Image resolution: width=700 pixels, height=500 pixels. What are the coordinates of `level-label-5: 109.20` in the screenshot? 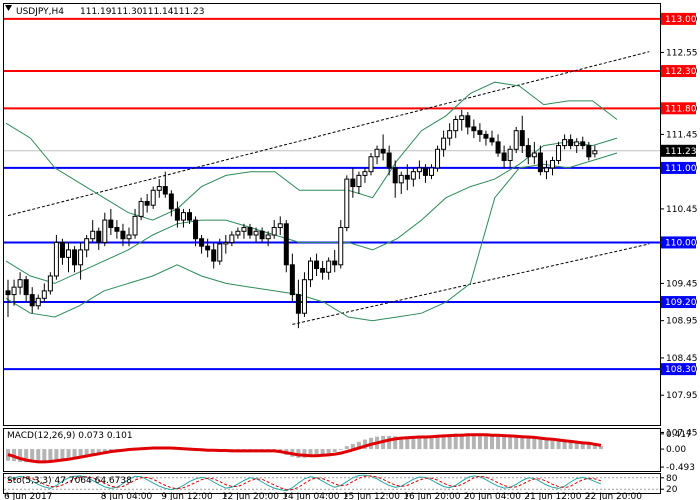 It's located at (681, 303).